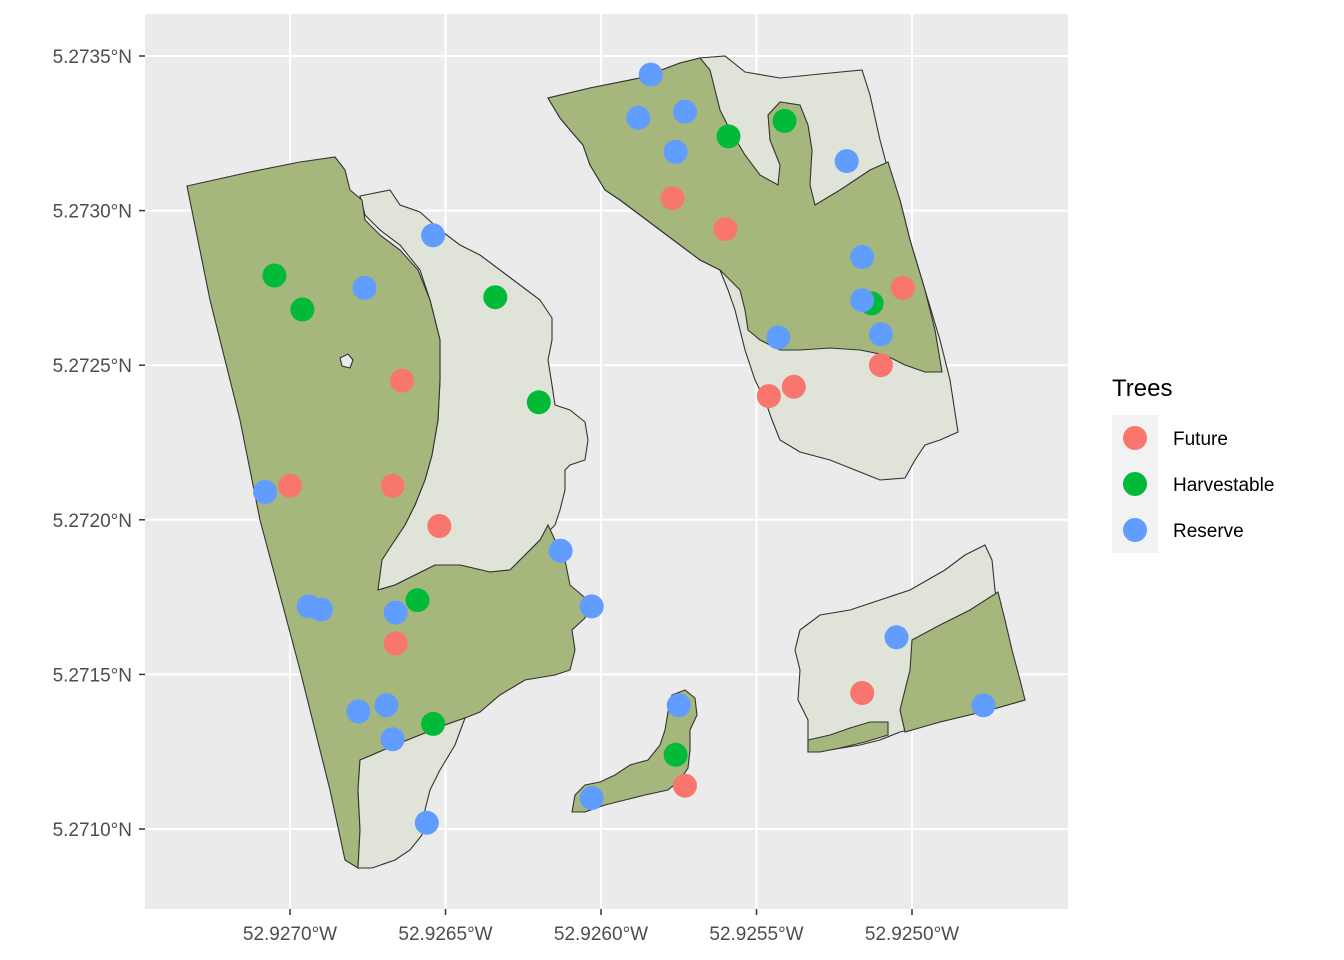  Describe the element at coordinates (346, 361) in the screenshot. I see `parcel-west-hole` at that location.